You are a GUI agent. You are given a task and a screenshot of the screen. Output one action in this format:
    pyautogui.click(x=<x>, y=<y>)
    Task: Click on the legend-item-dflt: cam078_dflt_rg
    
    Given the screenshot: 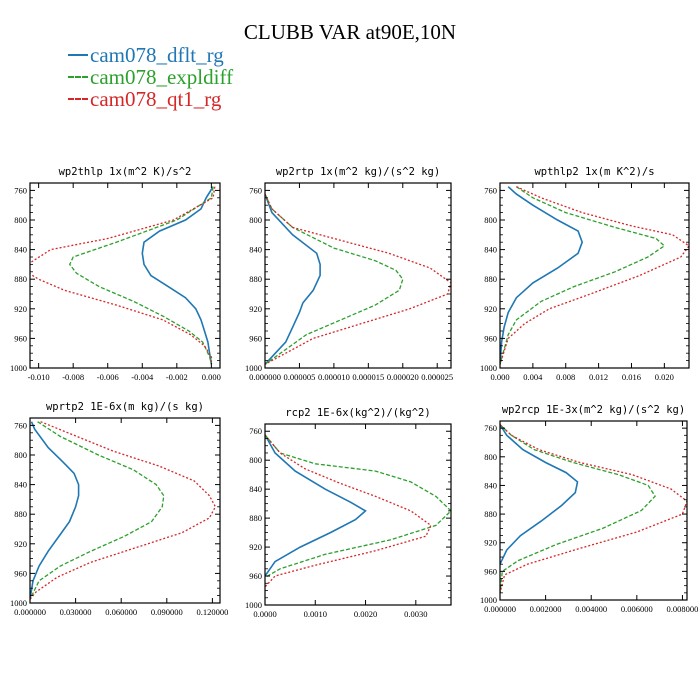 What is the action you would take?
    pyautogui.click(x=150, y=54)
    